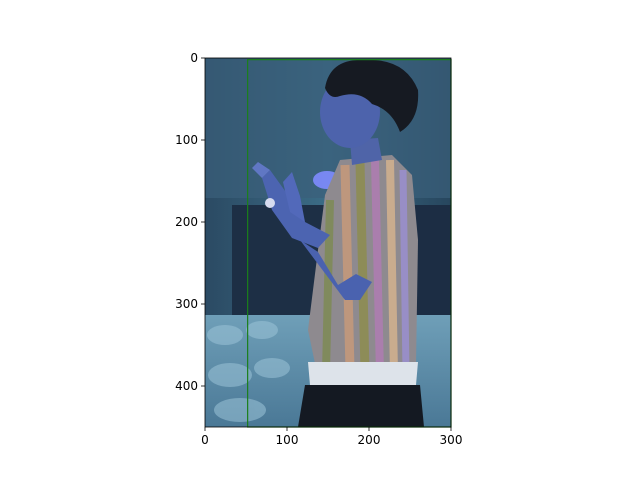 The image size is (640, 484). What do you see at coordinates (186, 222) in the screenshot?
I see `y-tick-label: 200` at bounding box center [186, 222].